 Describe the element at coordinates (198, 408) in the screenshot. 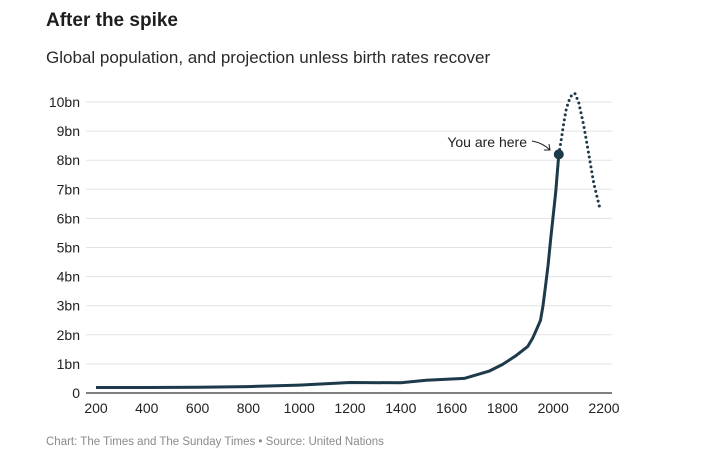

I see `x-tick-label: 600` at that location.